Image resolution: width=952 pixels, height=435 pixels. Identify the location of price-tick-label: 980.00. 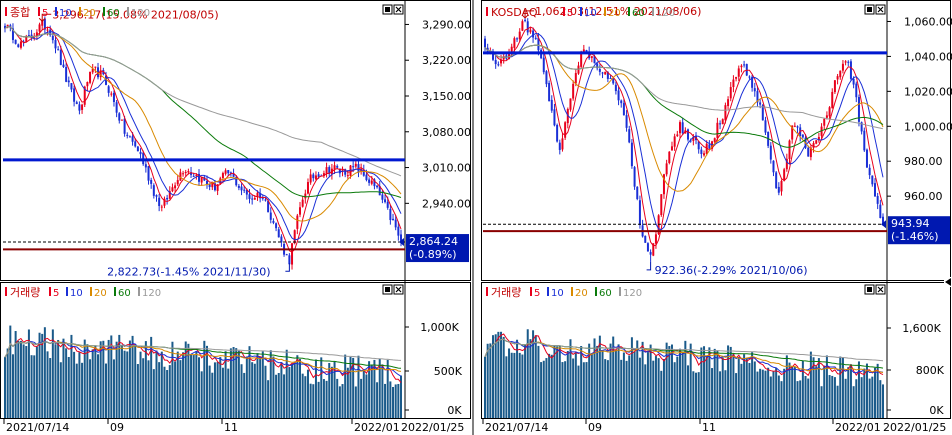
(923, 161).